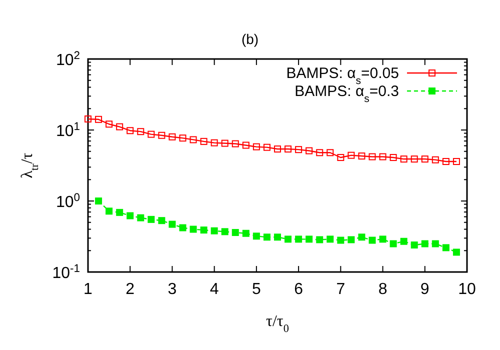 The image size is (500, 350). Describe the element at coordinates (256, 289) in the screenshot. I see `x-tick-label: 5` at that location.